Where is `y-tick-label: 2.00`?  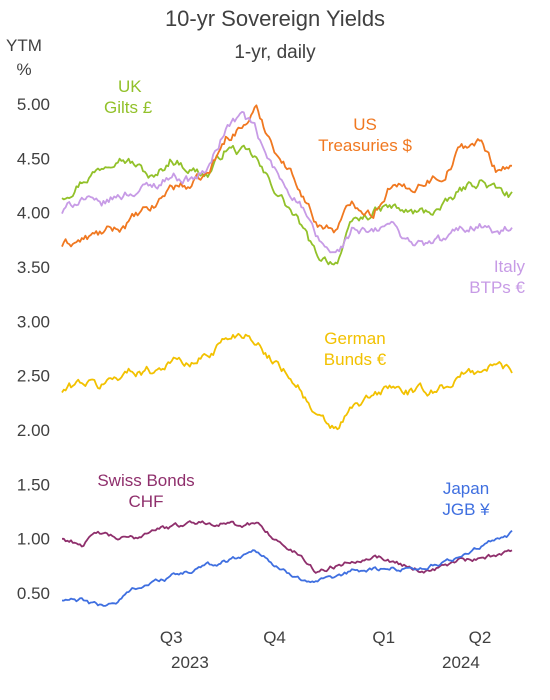 y-tick-label: 2.00 is located at coordinates (33, 430).